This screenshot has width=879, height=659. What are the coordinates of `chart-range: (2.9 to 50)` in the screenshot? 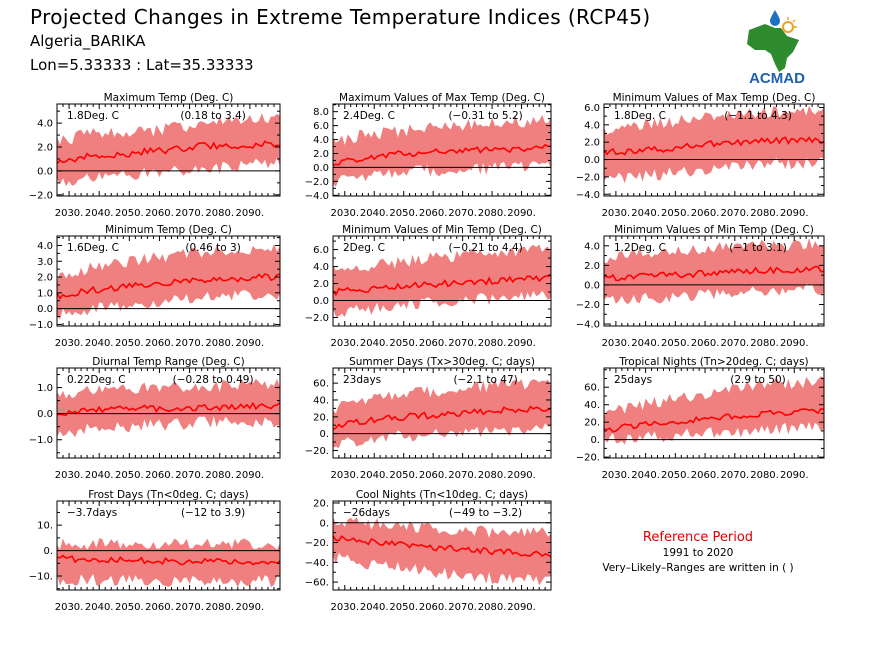 It's located at (757, 380).